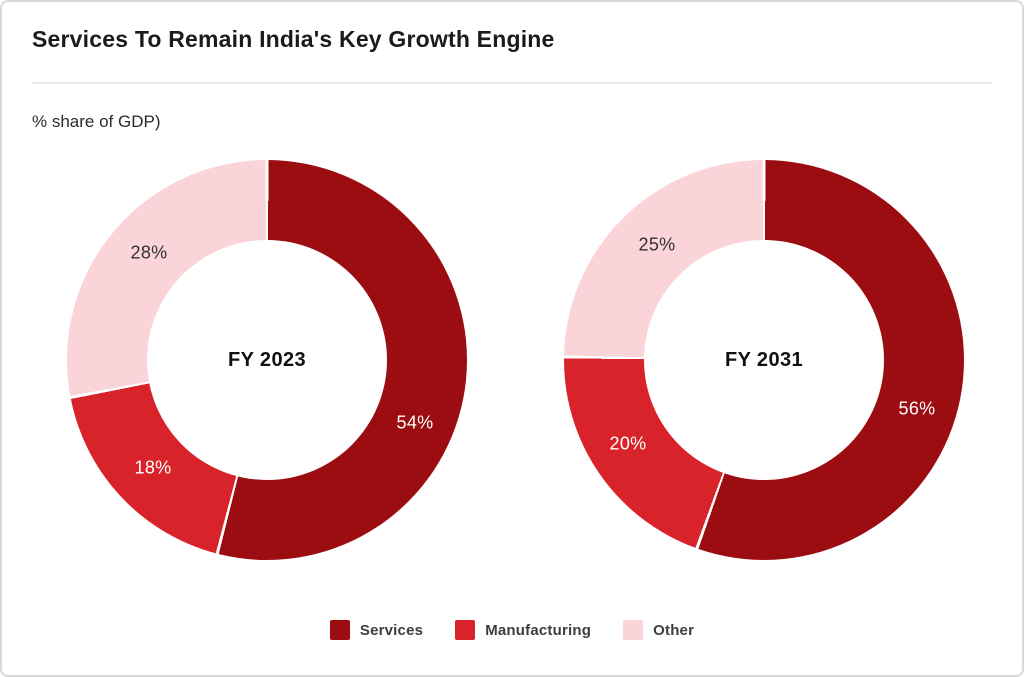  Describe the element at coordinates (415, 422) in the screenshot. I see `slice-label-services-fy2023: 54%` at that location.